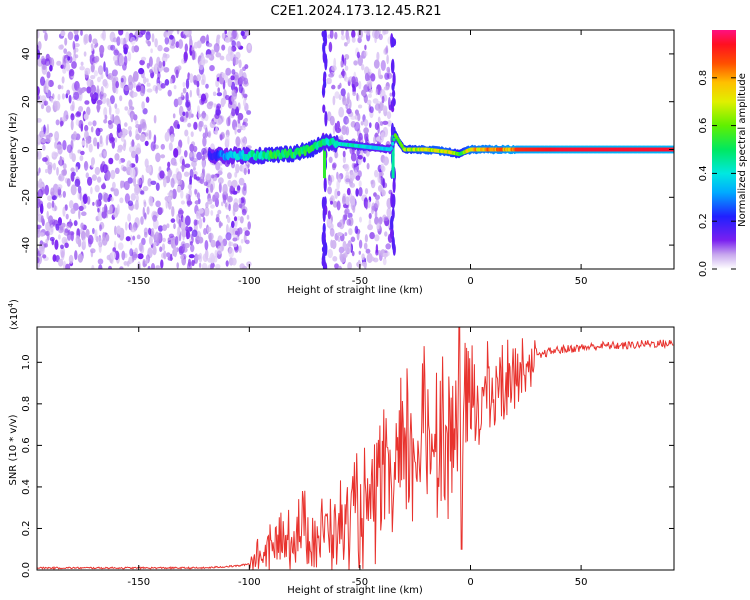 The image size is (750, 600). Describe the element at coordinates (323, 203) in the screenshot. I see `vertical-feature-blob` at that location.